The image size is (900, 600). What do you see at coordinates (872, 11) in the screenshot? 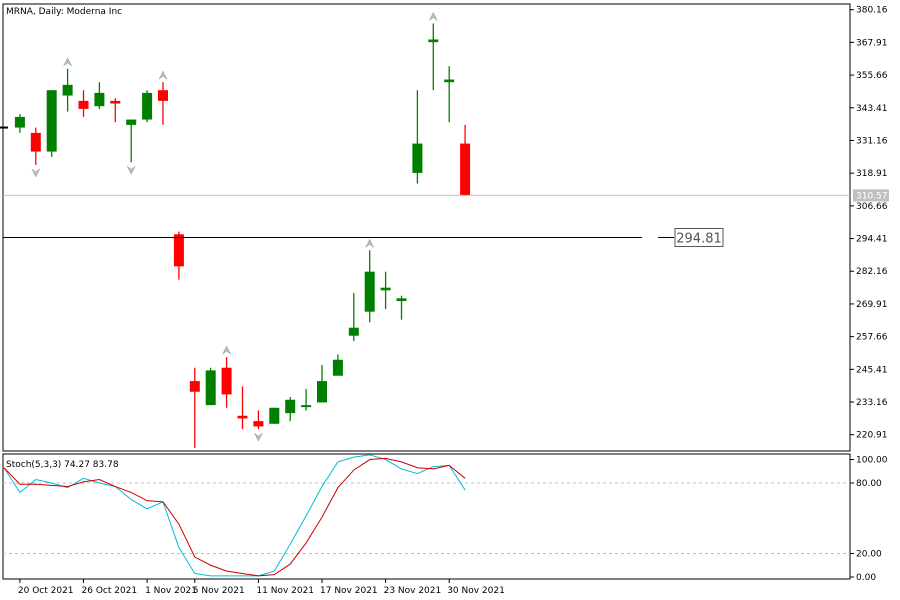
I see `price-tick-label: 380.16` at bounding box center [872, 11].